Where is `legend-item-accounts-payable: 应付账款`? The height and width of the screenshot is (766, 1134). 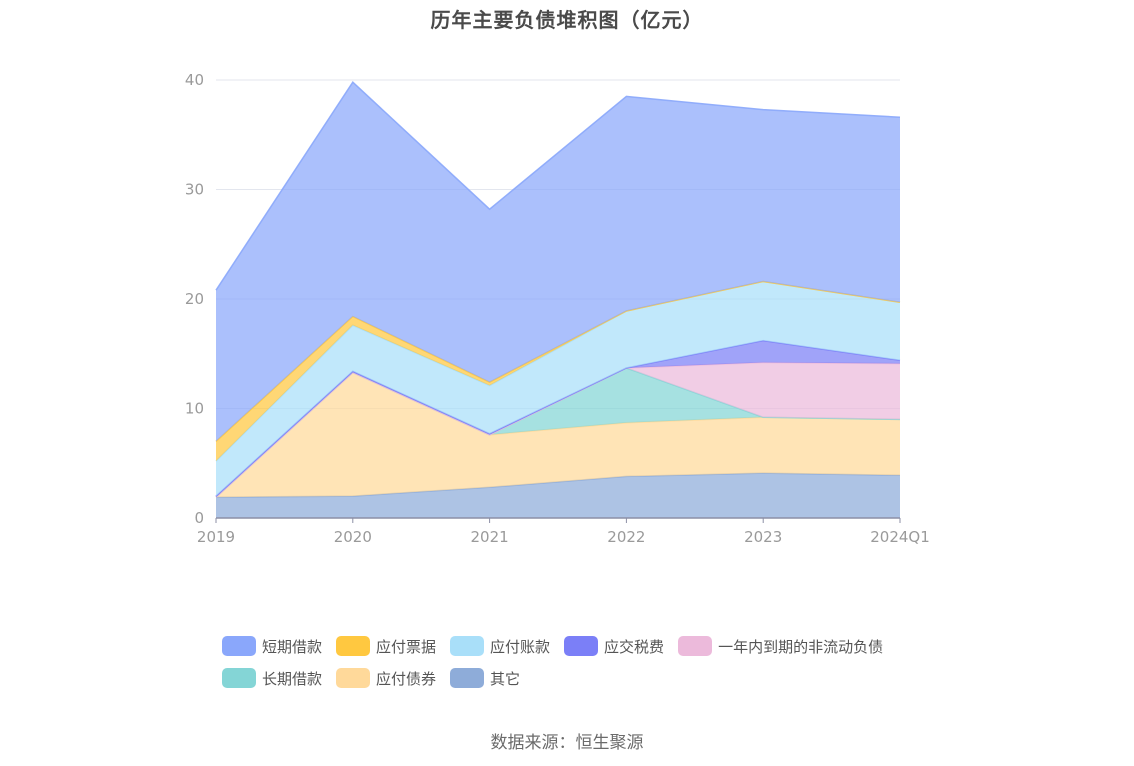
legend-item-accounts-payable: 应付账款 is located at coordinates (500, 646).